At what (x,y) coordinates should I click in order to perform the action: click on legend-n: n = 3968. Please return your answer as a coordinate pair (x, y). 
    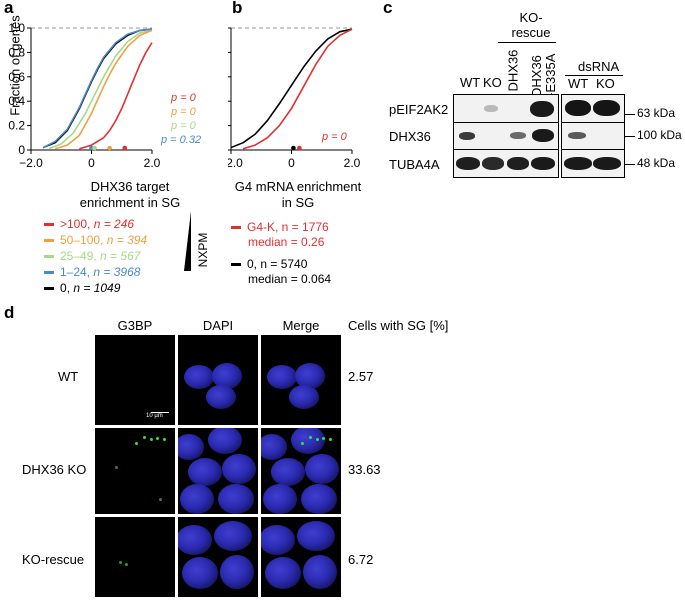
    Looking at the image, I should click on (117, 272).